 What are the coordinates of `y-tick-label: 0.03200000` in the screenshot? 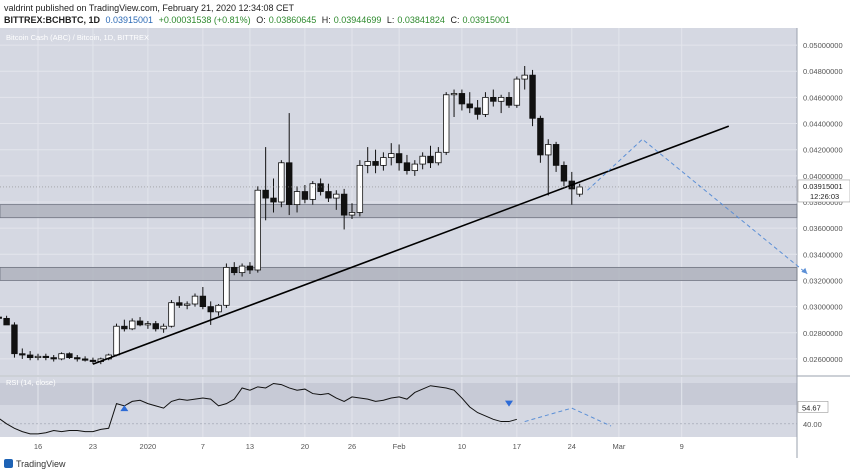 It's located at (823, 280).